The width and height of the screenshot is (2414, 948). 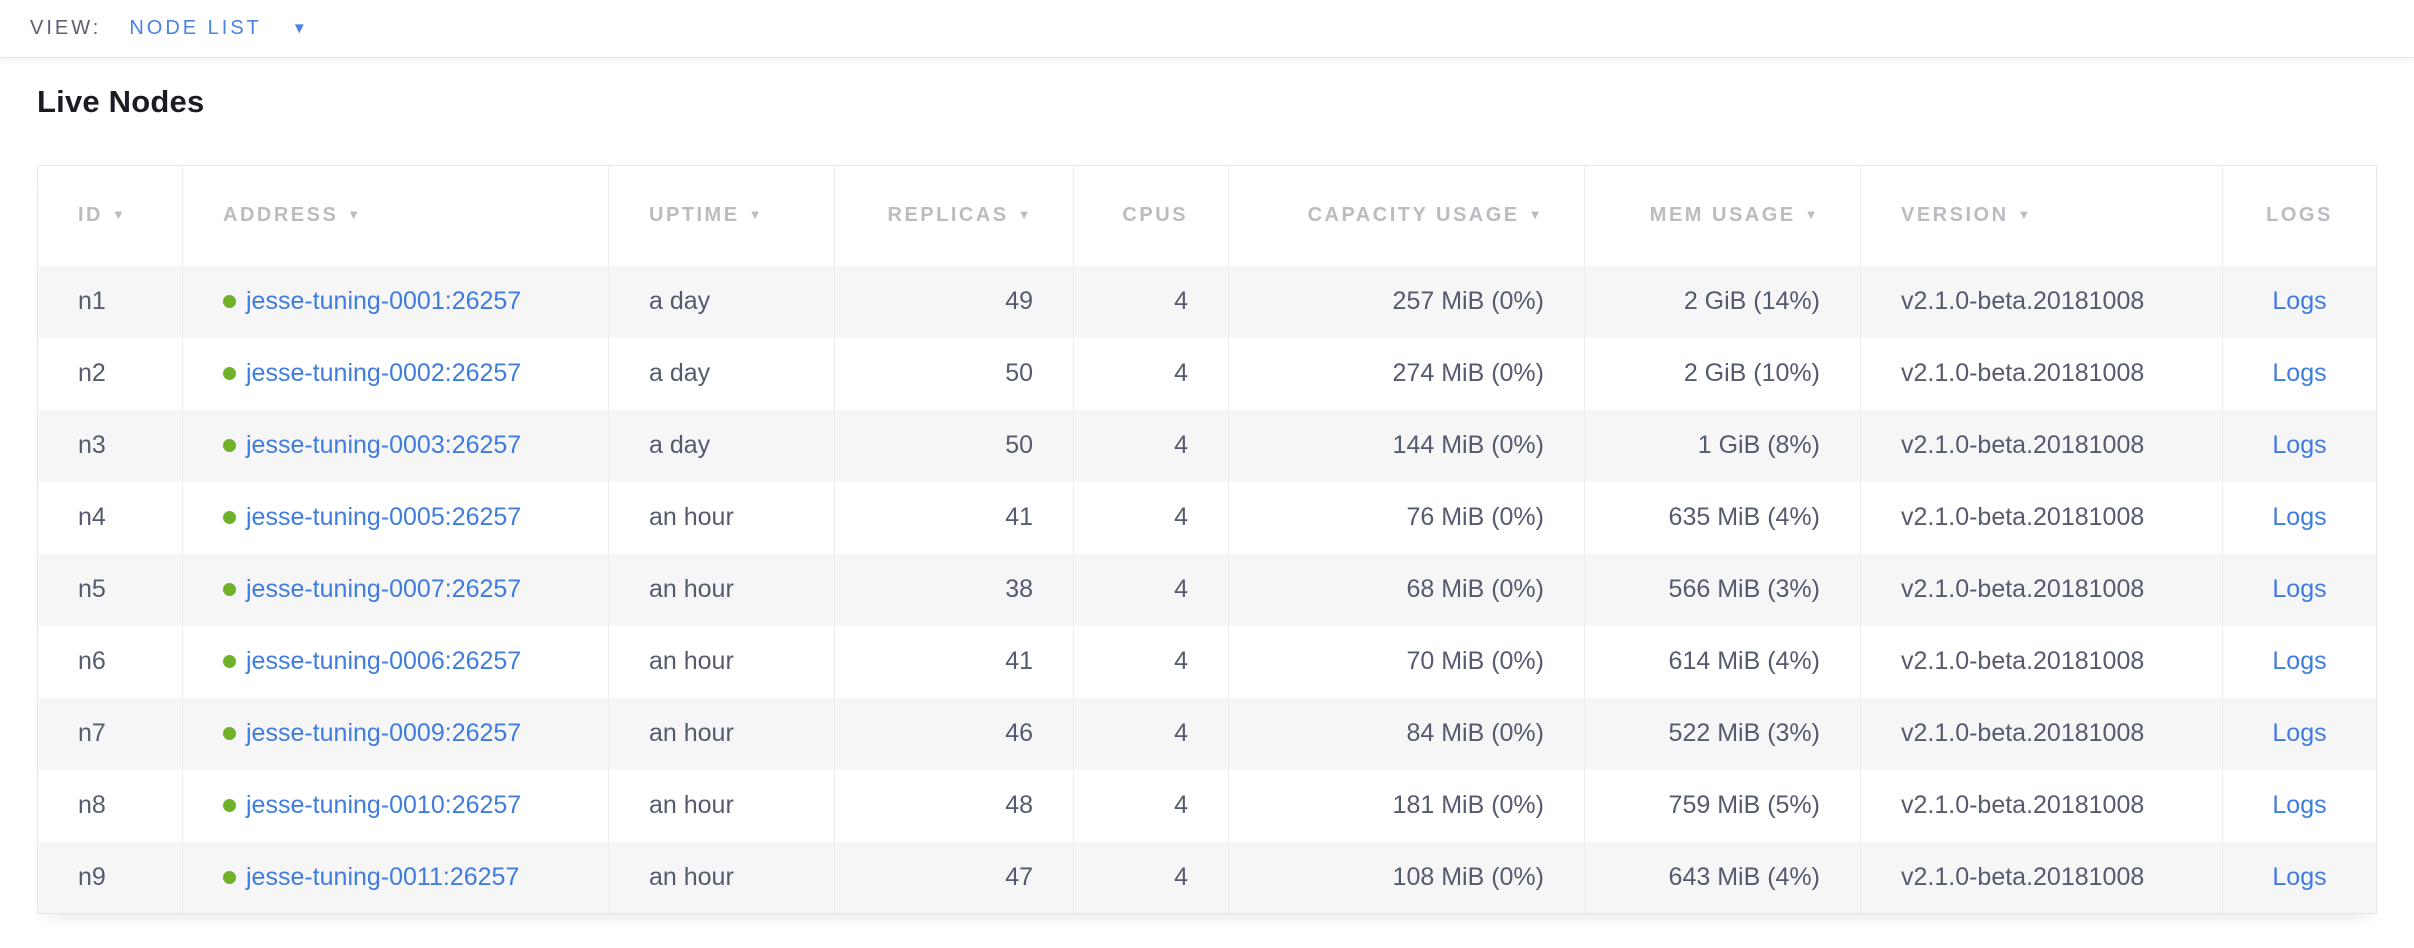 I want to click on address-cell-content: jesse-tuning-0011:26257, so click(x=395, y=877).